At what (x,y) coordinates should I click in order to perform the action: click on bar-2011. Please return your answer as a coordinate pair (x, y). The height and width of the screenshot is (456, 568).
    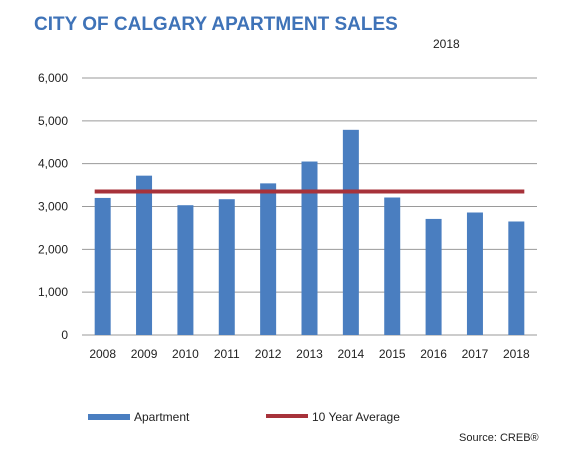
    Looking at the image, I should click on (226, 267).